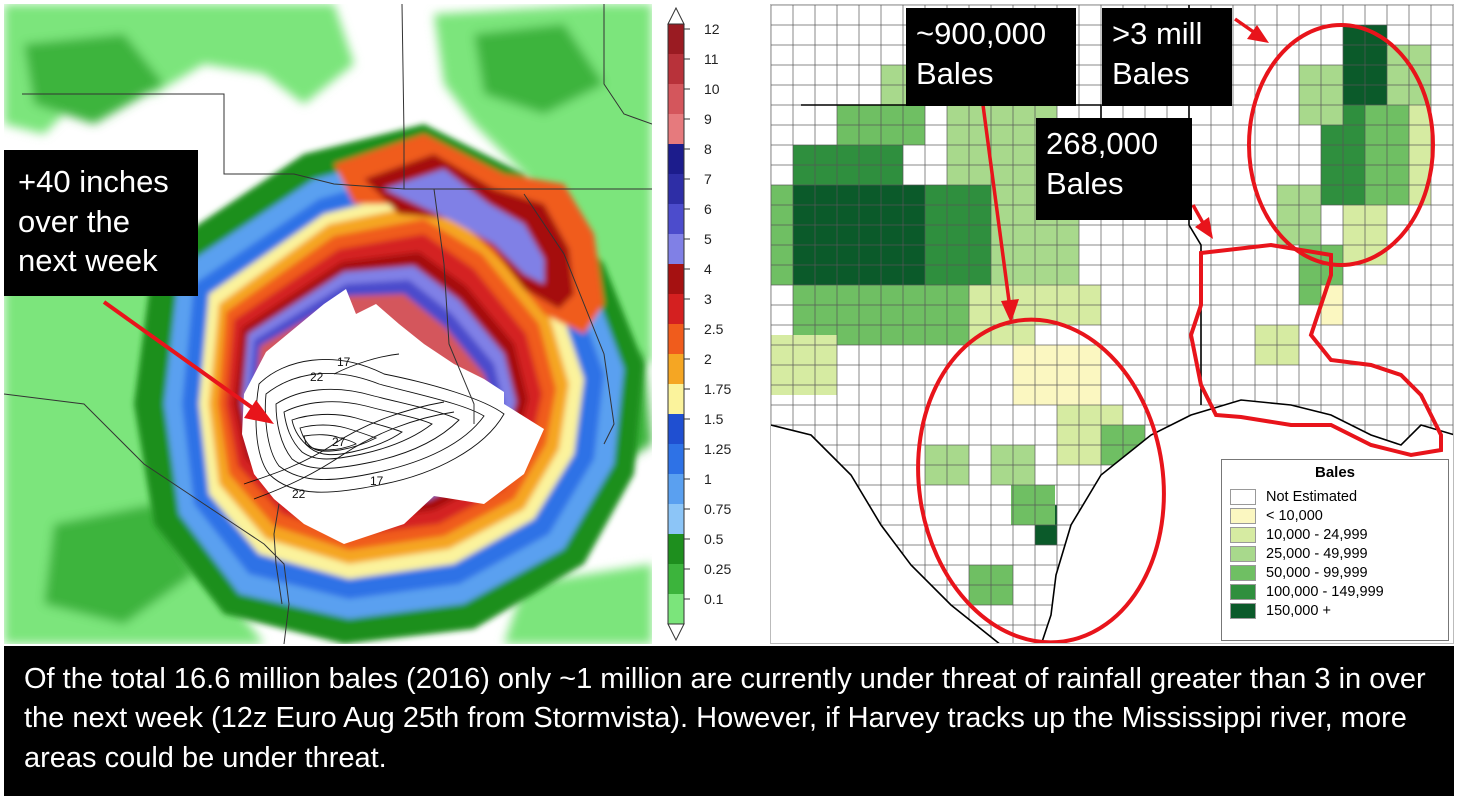 The height and width of the screenshot is (799, 1458). What do you see at coordinates (1335, 610) in the screenshot?
I see `legend-item: 150,000 +` at bounding box center [1335, 610].